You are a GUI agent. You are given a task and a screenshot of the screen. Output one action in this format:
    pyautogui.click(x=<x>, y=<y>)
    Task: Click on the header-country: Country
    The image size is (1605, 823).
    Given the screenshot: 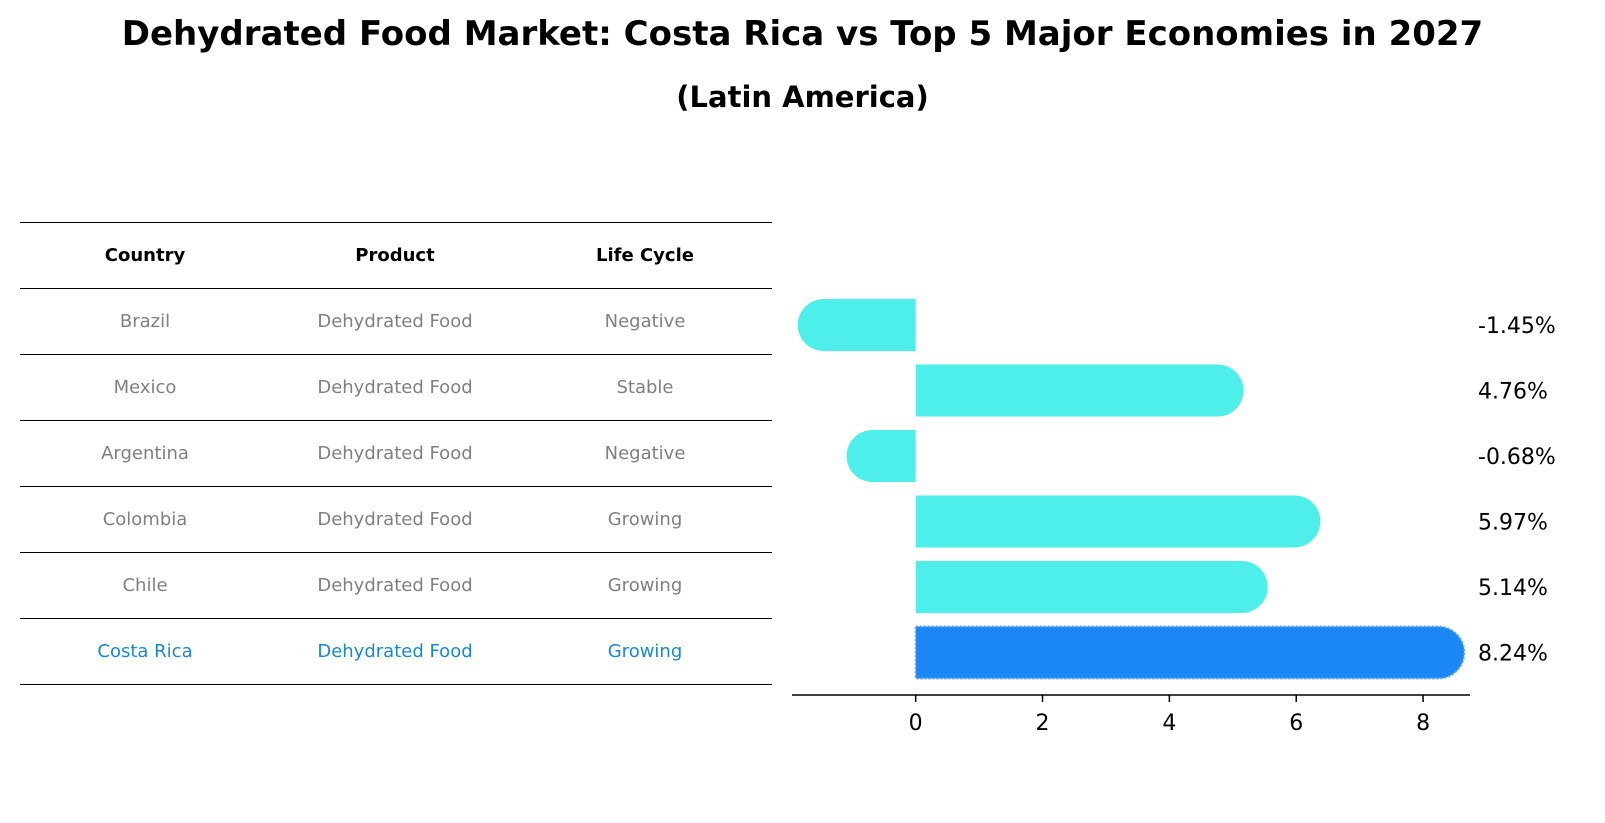 What is the action you would take?
    pyautogui.click(x=145, y=255)
    